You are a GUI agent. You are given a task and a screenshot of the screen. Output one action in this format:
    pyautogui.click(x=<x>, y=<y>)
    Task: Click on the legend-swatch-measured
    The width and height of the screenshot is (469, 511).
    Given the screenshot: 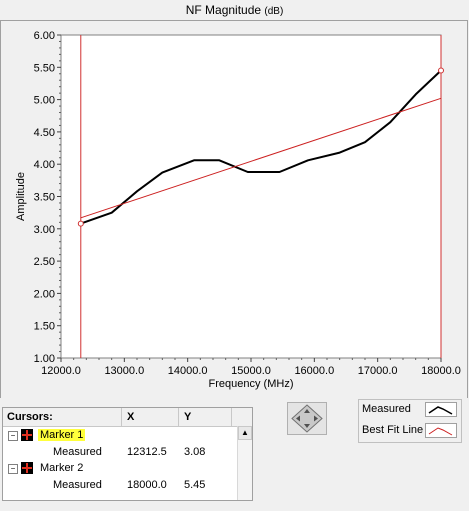 What is the action you would take?
    pyautogui.click(x=441, y=409)
    